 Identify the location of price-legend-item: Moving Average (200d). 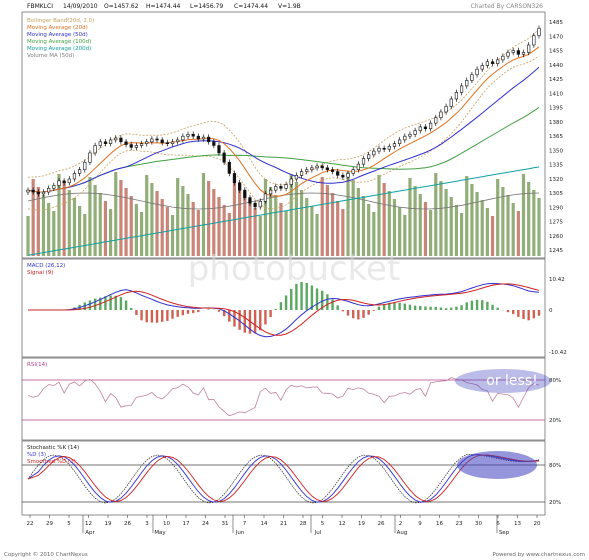
(59, 49).